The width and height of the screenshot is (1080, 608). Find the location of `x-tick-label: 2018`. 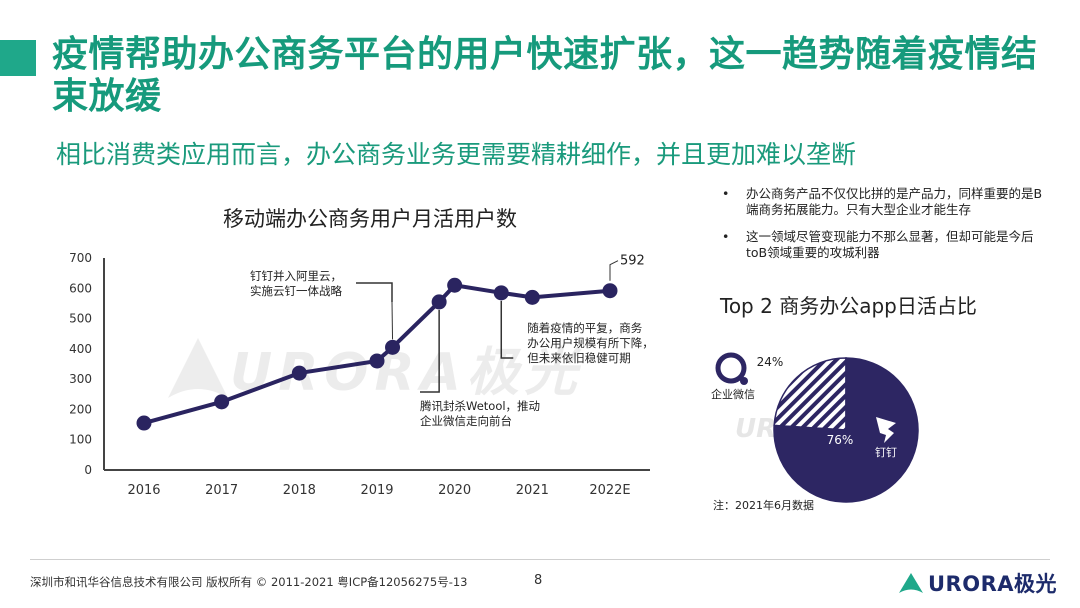

x-tick-label: 2018 is located at coordinates (299, 490).